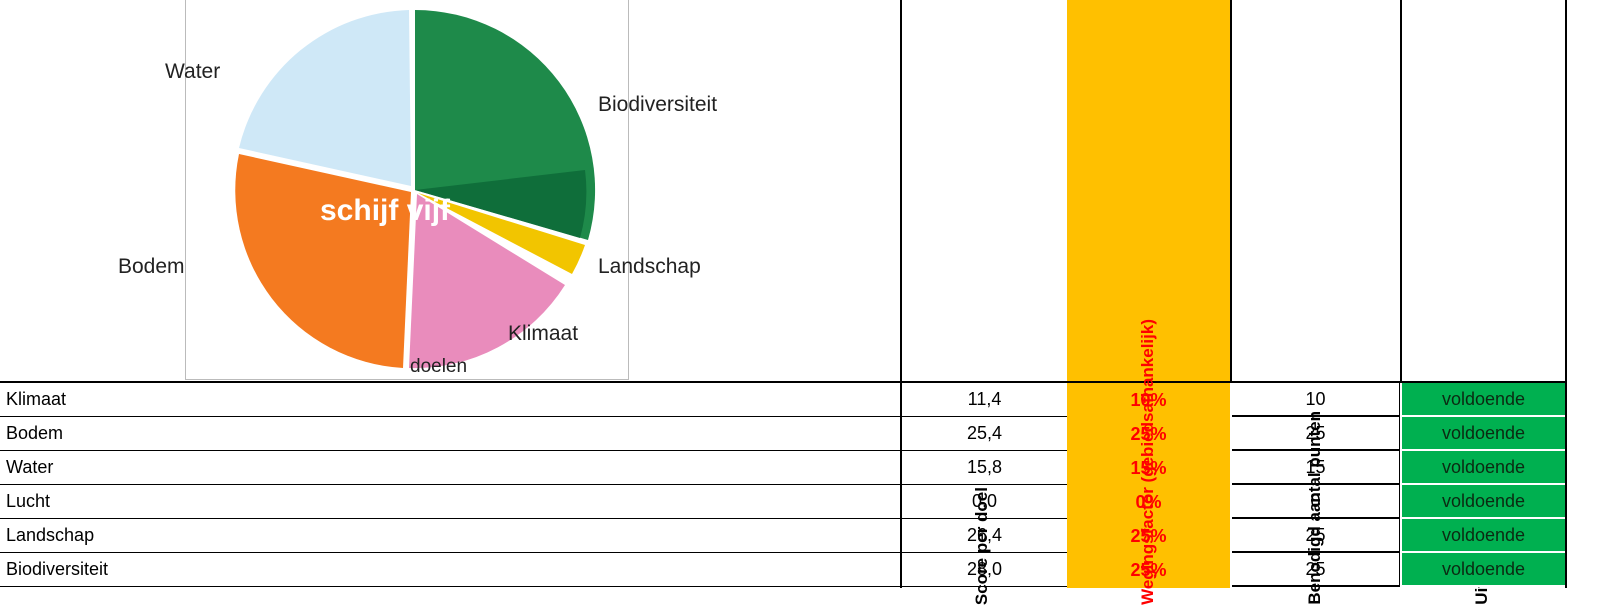 The height and width of the screenshot is (609, 1621). I want to click on row-label: Klimaat, so click(450, 400).